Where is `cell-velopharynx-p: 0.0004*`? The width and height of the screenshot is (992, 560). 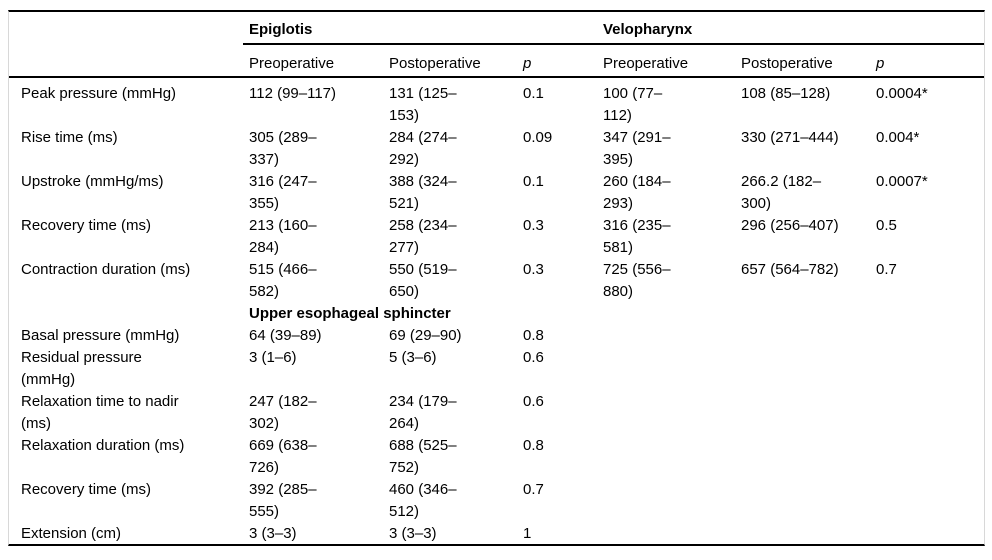
cell-velopharynx-p: 0.0004* is located at coordinates (902, 93).